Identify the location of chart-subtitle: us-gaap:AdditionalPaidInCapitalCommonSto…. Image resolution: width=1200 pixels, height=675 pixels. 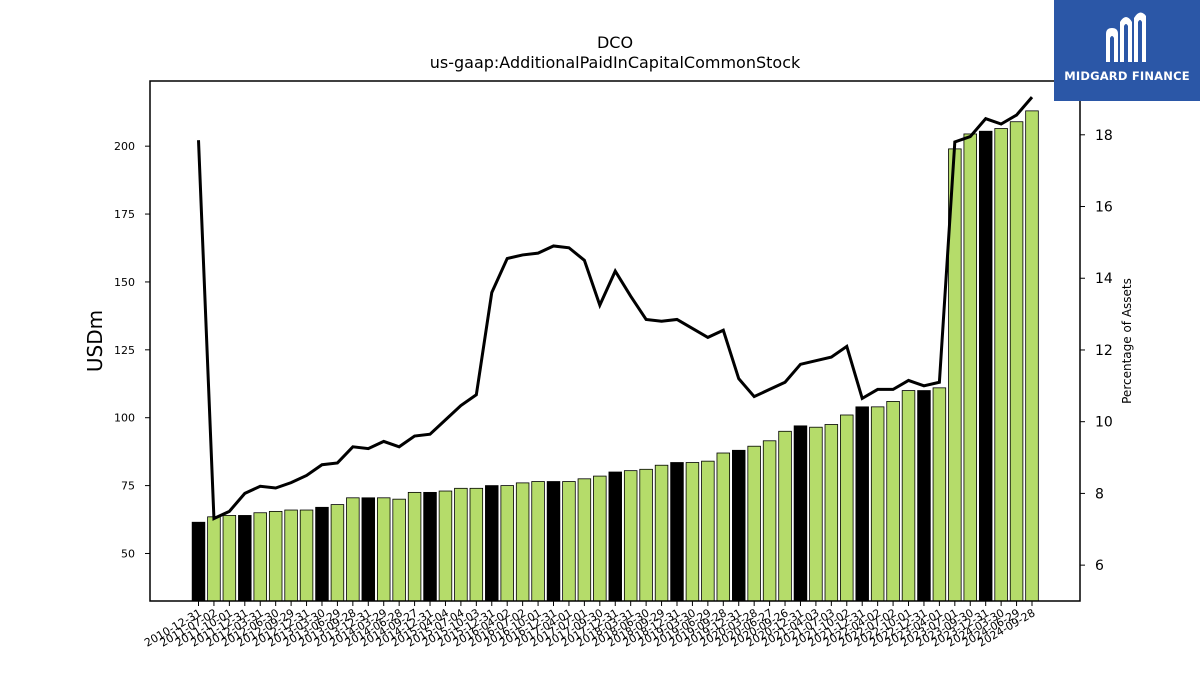
(615, 62).